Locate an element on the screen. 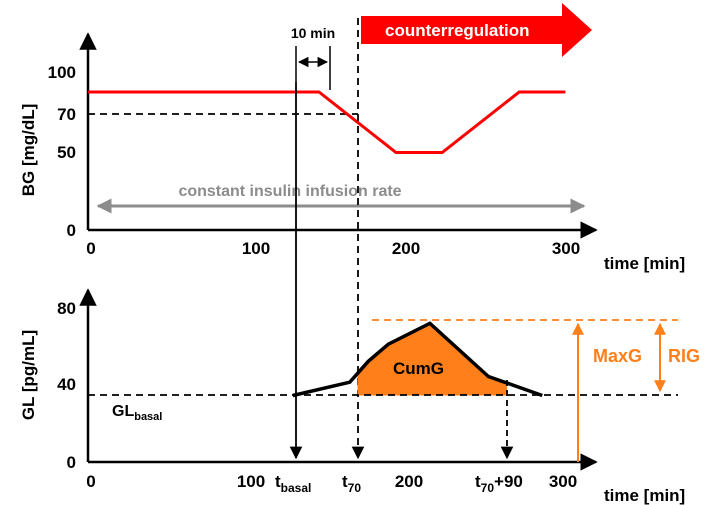  bg-y-tick-70: 70 is located at coordinates (66, 114).